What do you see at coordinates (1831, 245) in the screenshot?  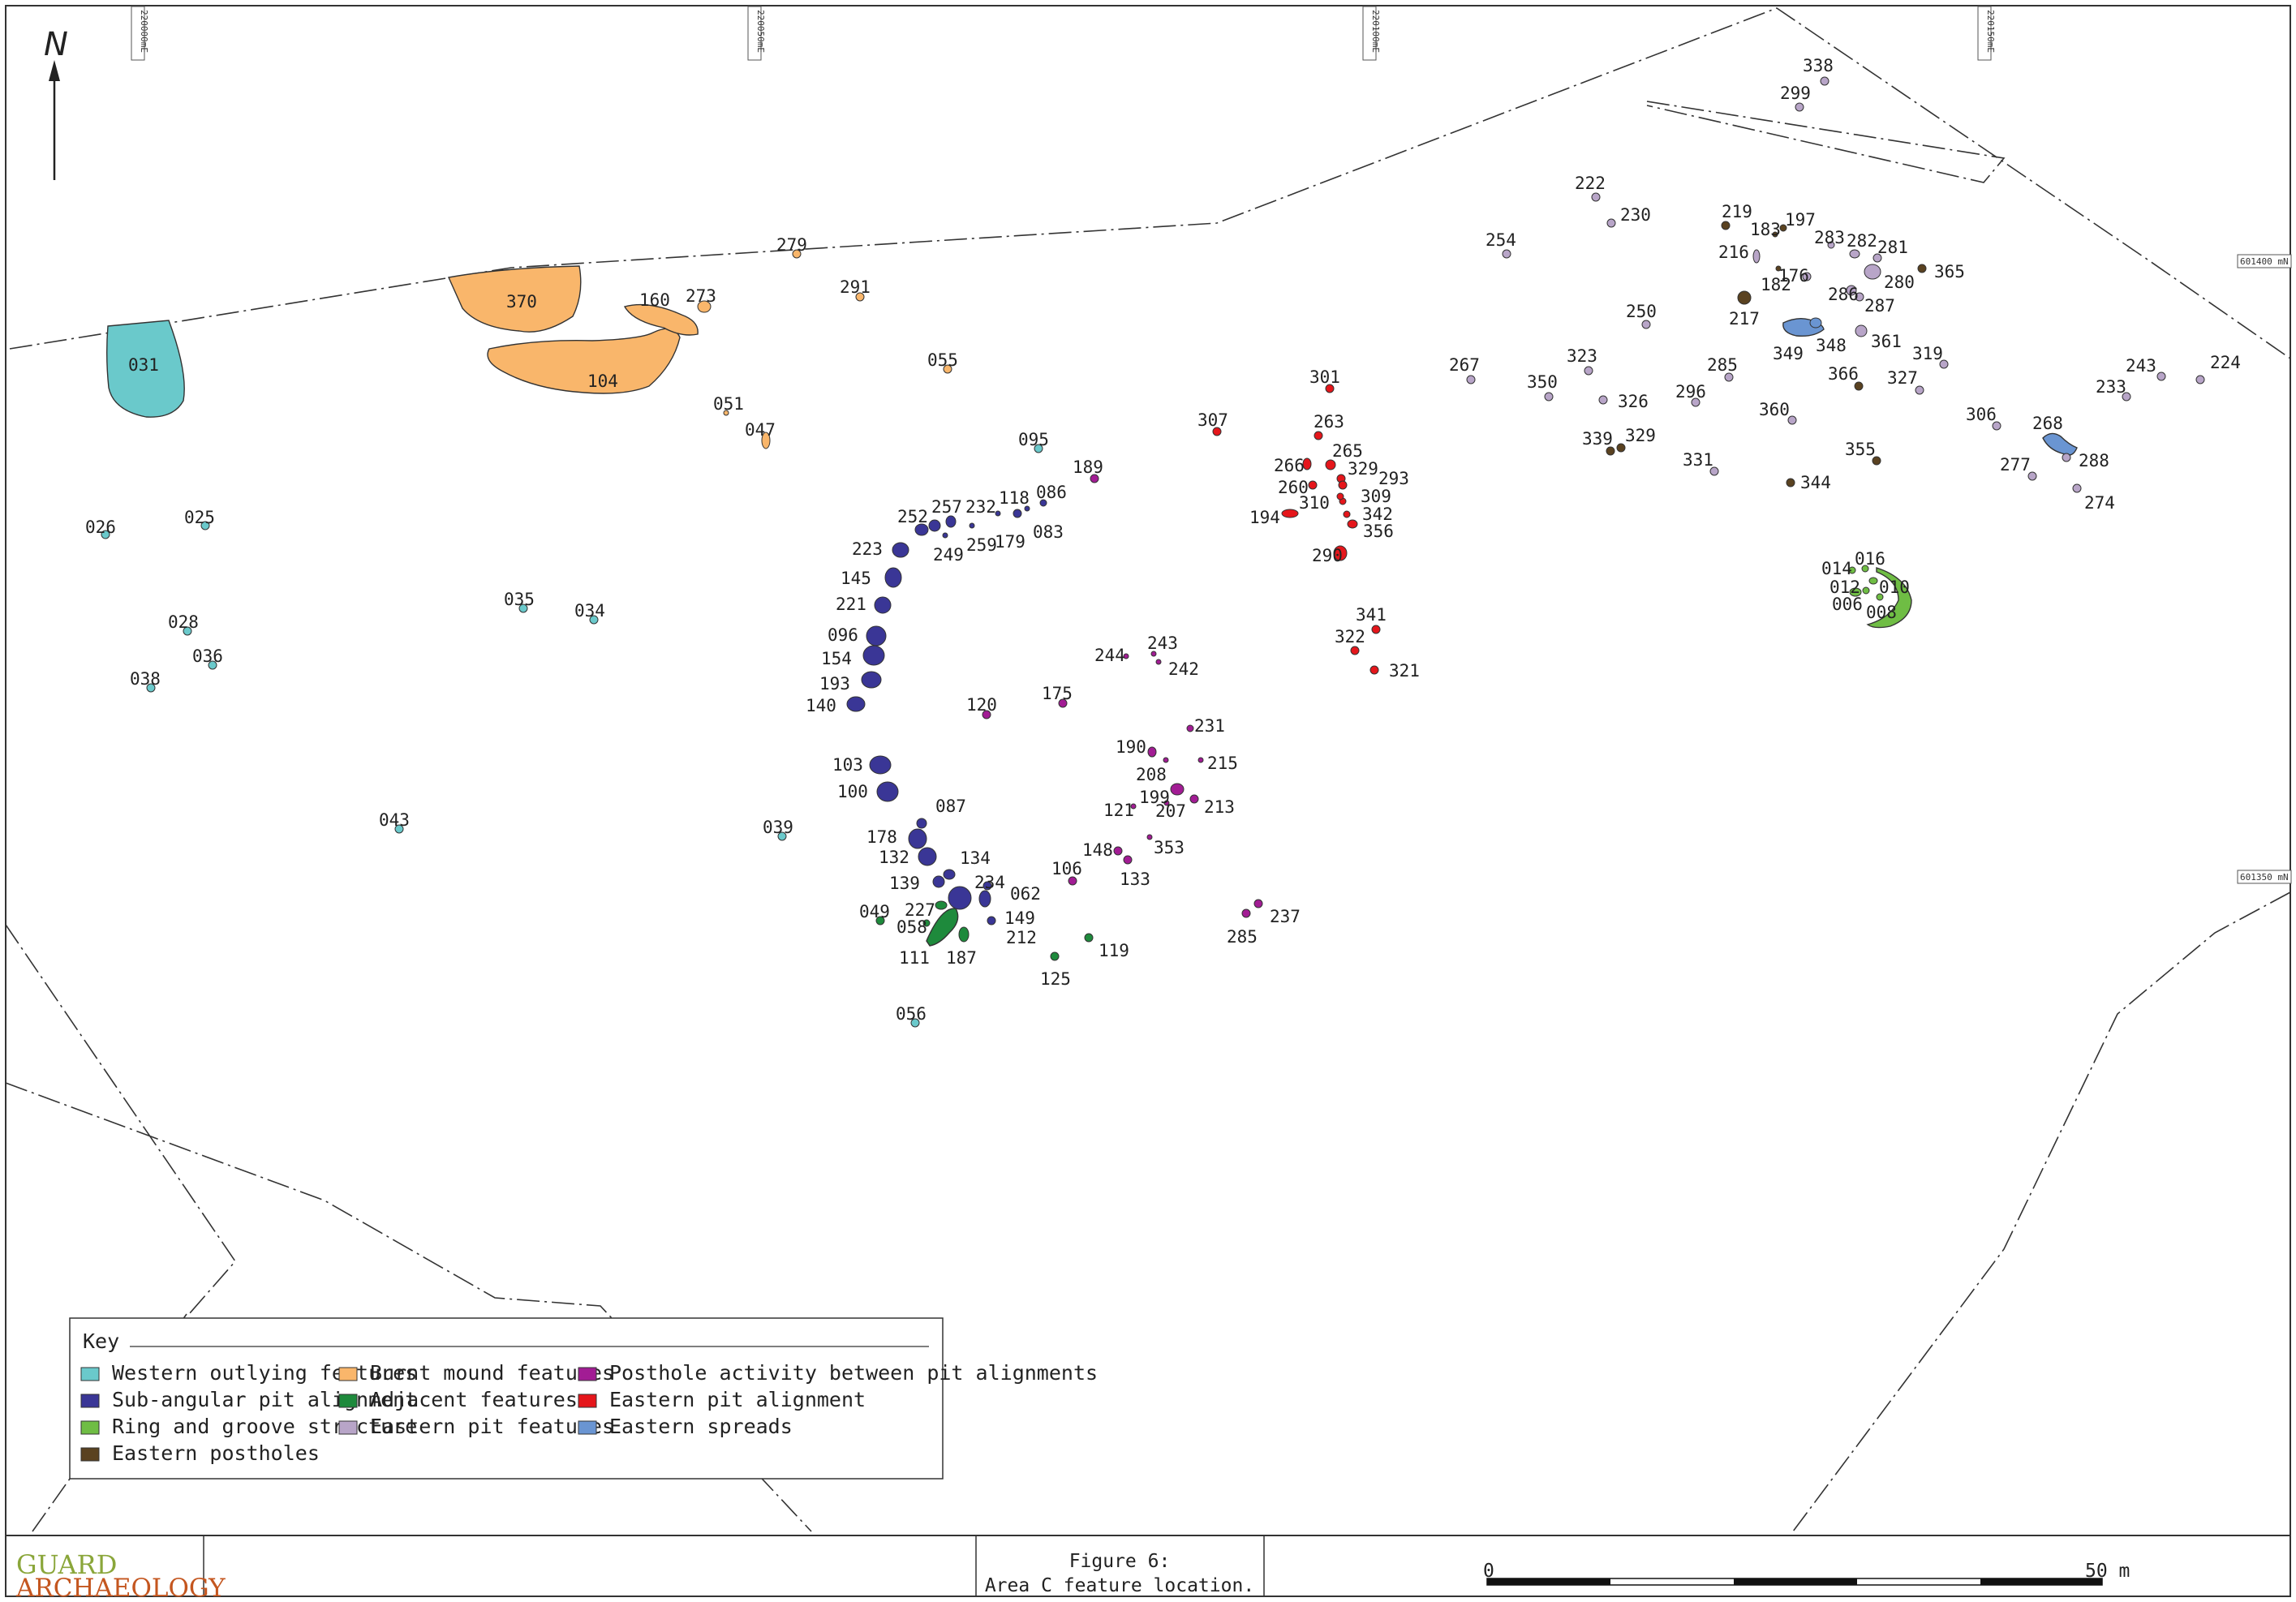 I see `feature-283-marker` at bounding box center [1831, 245].